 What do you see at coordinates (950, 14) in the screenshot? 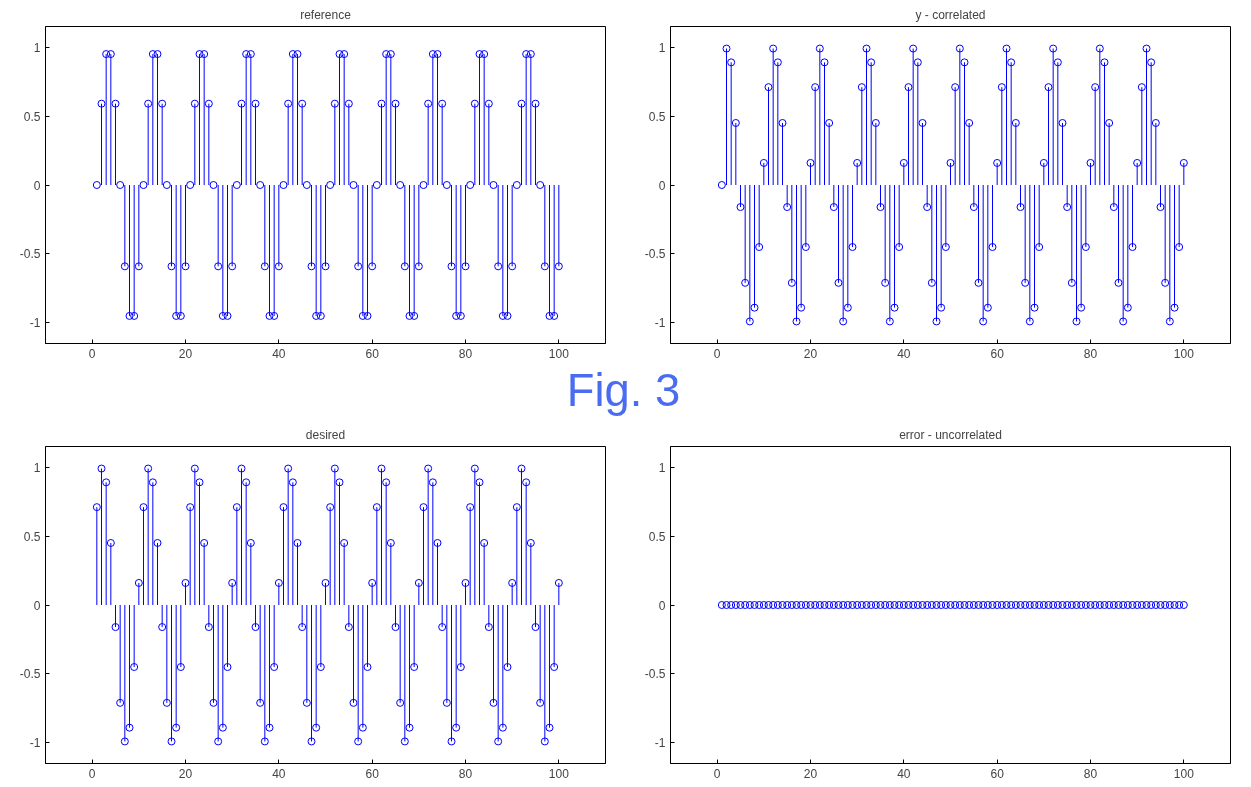
I see `chart-title: y - correlated` at bounding box center [950, 14].